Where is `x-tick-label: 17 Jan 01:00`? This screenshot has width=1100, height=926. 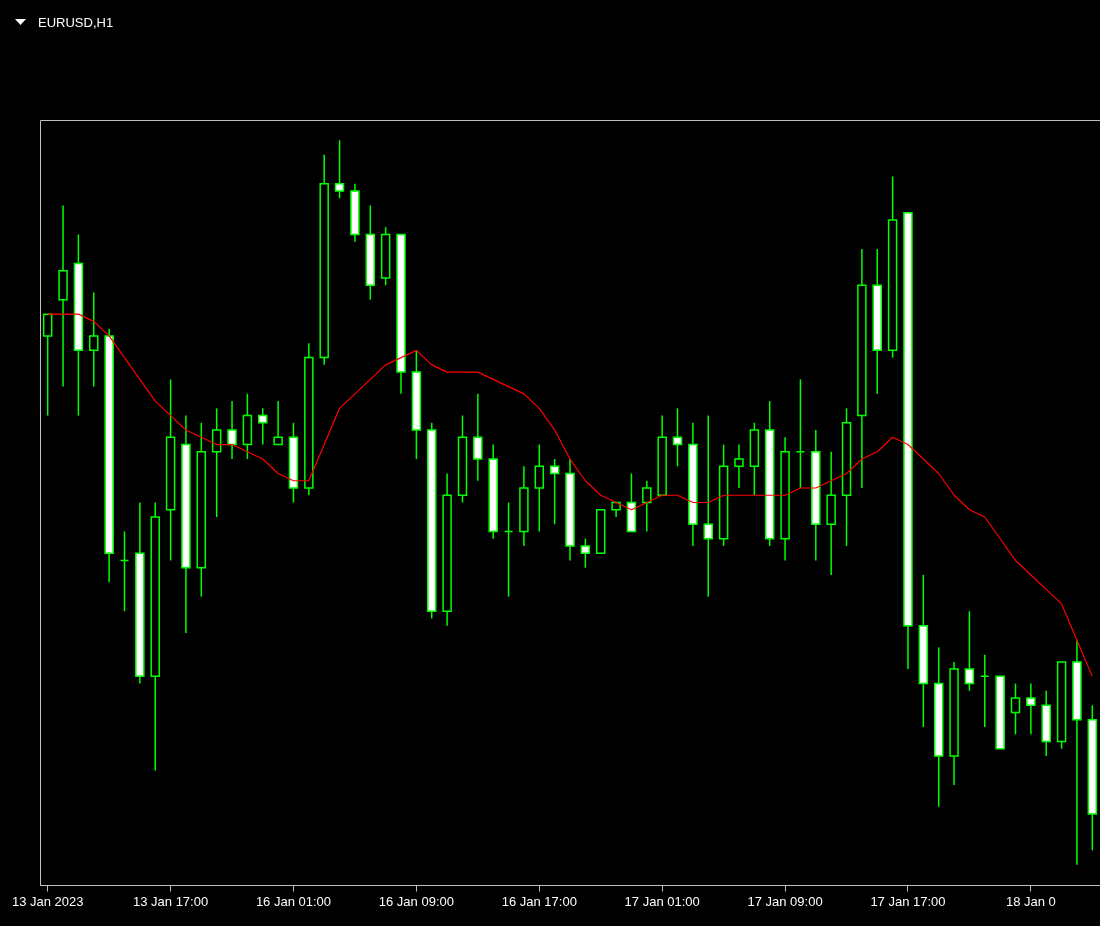
x-tick-label: 17 Jan 01:00 is located at coordinates (662, 901).